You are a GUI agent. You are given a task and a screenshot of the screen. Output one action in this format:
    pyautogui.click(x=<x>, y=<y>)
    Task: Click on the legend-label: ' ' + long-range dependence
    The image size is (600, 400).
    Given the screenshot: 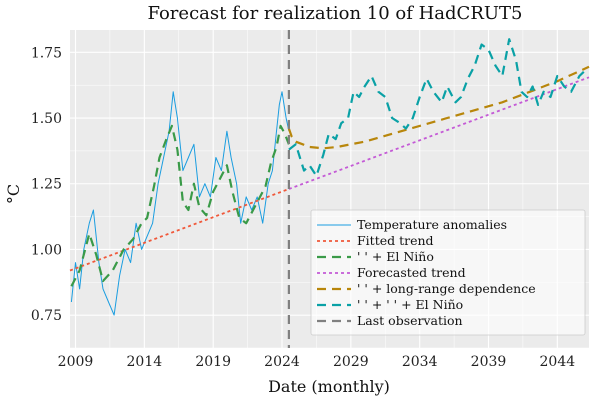 What is the action you would take?
    pyautogui.click(x=446, y=288)
    